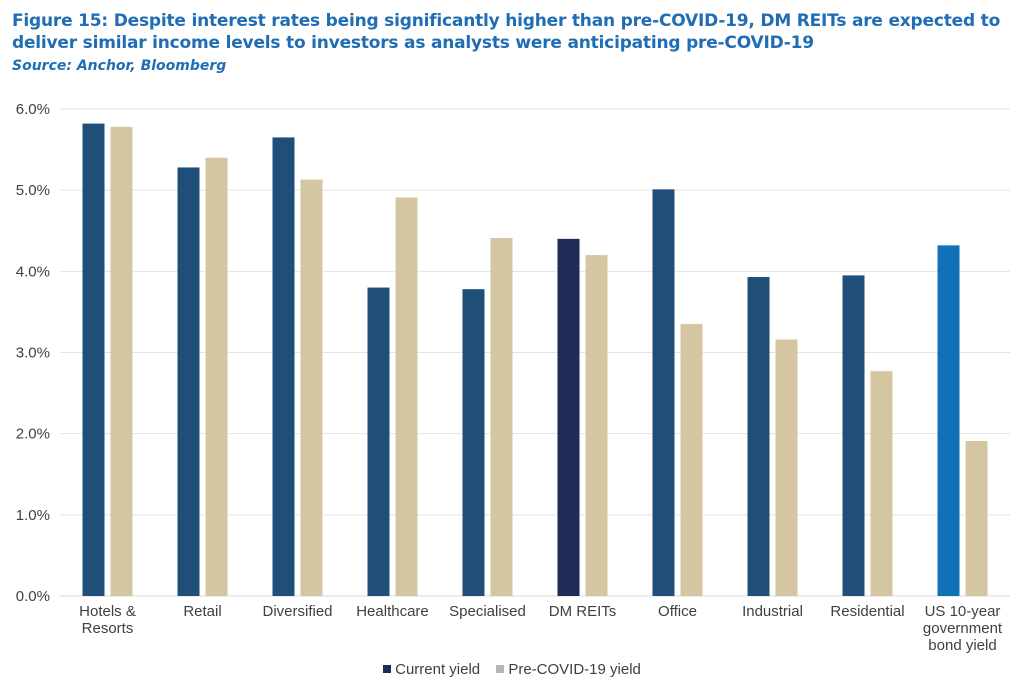 This screenshot has height=687, width=1024. I want to click on chart-source: Source: Anchor, Bloomberg, so click(119, 66).